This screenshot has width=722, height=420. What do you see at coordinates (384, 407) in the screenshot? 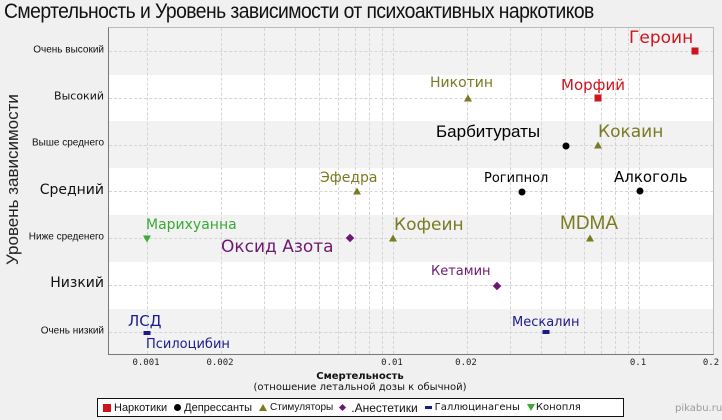
I see `legend-label: .Анестетики` at bounding box center [384, 407].